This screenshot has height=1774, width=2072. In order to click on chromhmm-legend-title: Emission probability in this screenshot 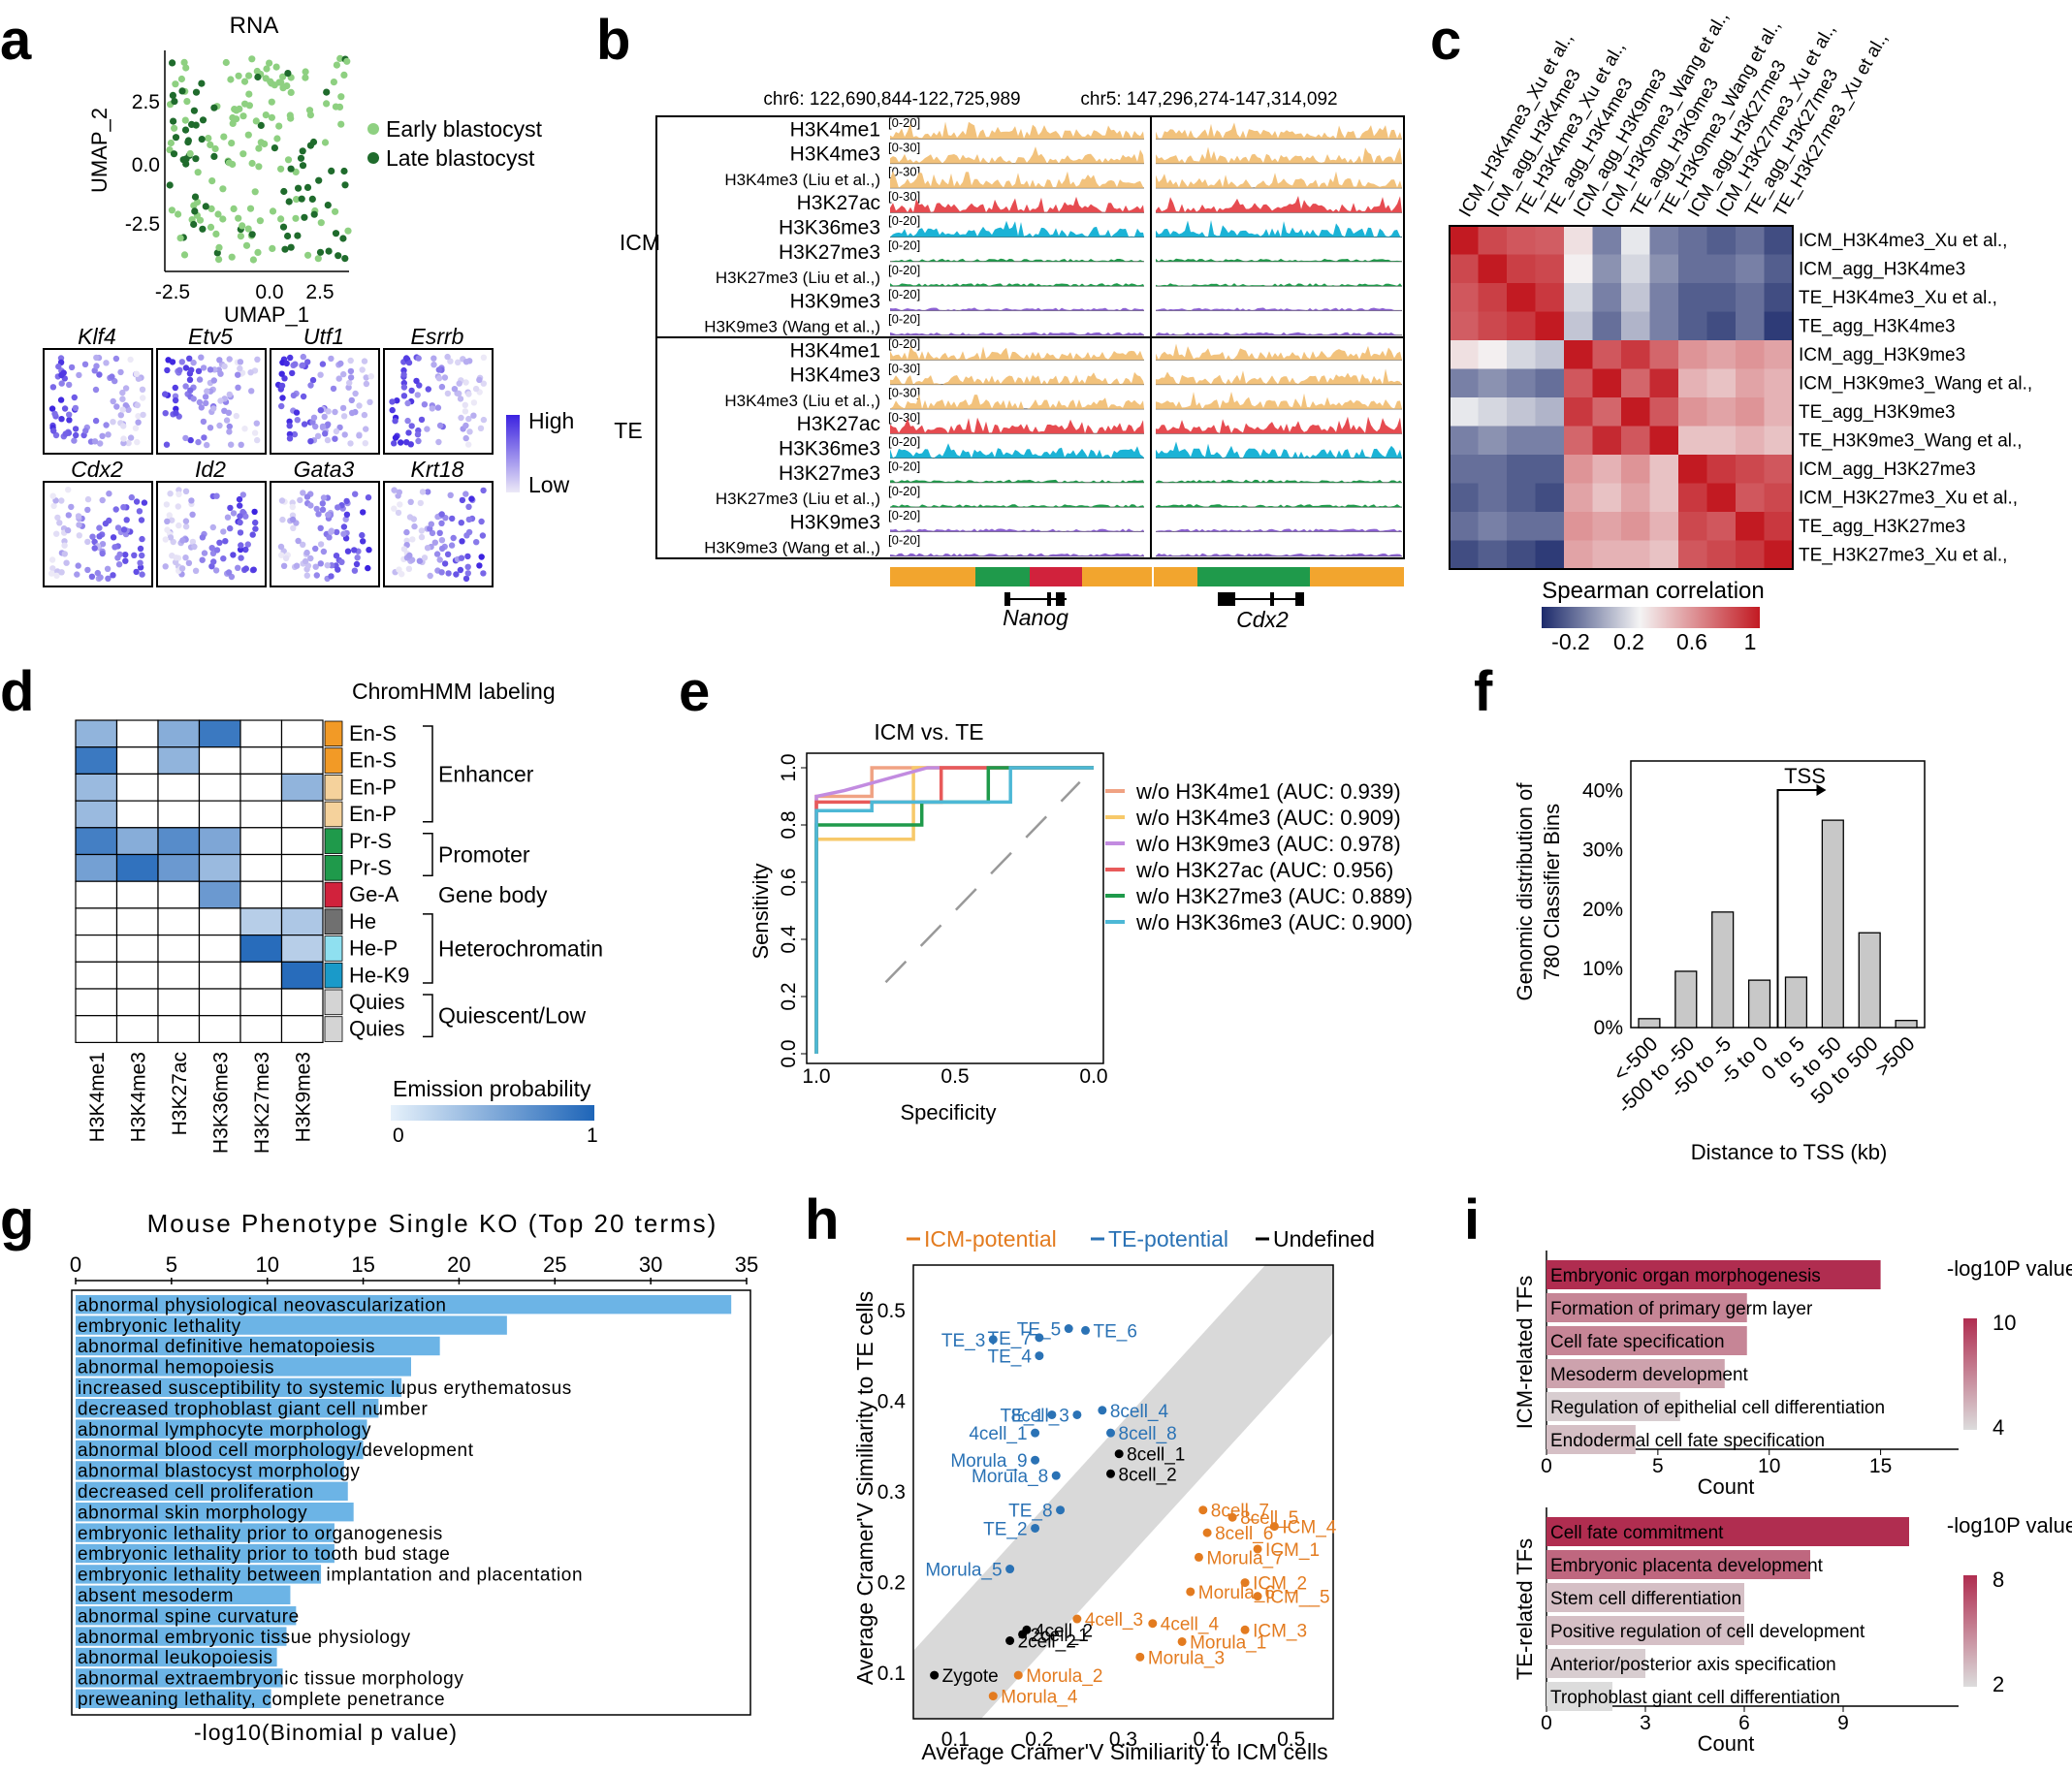, I will do `click(492, 1088)`.